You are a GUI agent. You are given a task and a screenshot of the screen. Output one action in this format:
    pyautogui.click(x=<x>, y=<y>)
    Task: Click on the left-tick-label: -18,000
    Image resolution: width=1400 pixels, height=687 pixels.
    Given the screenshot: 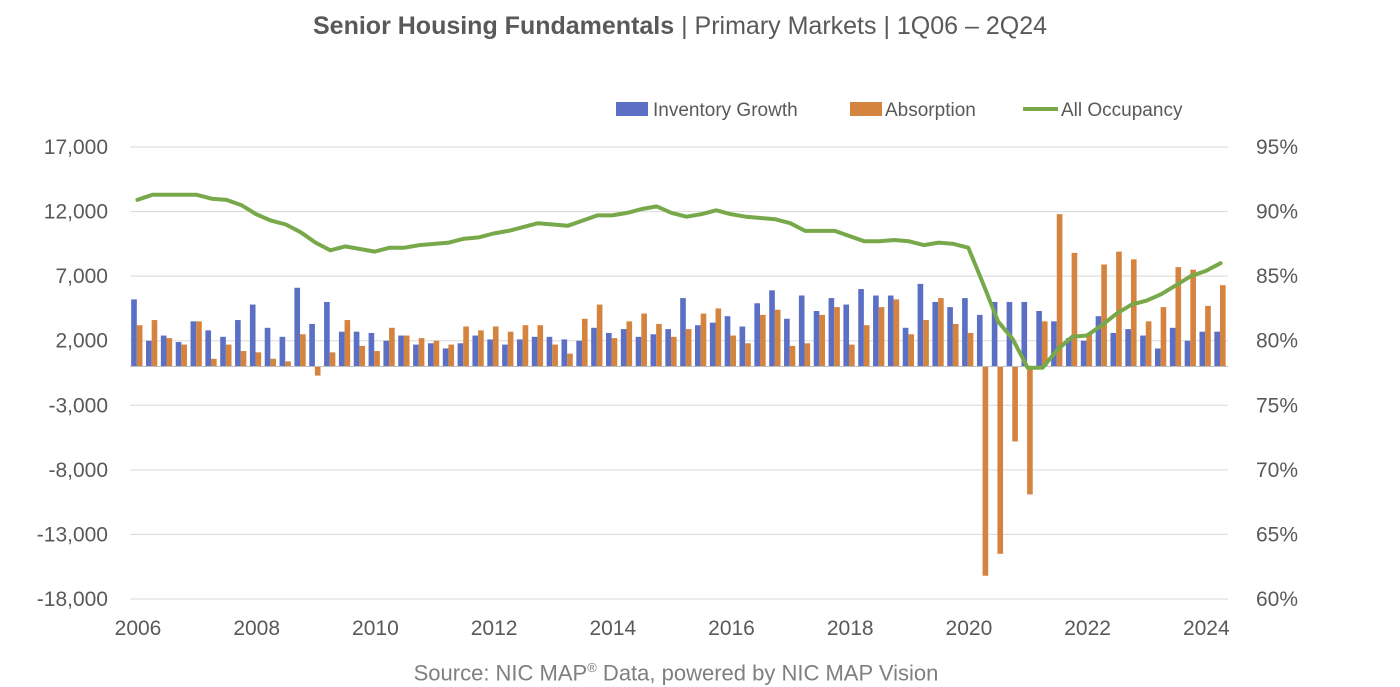 What is the action you would take?
    pyautogui.click(x=72, y=599)
    